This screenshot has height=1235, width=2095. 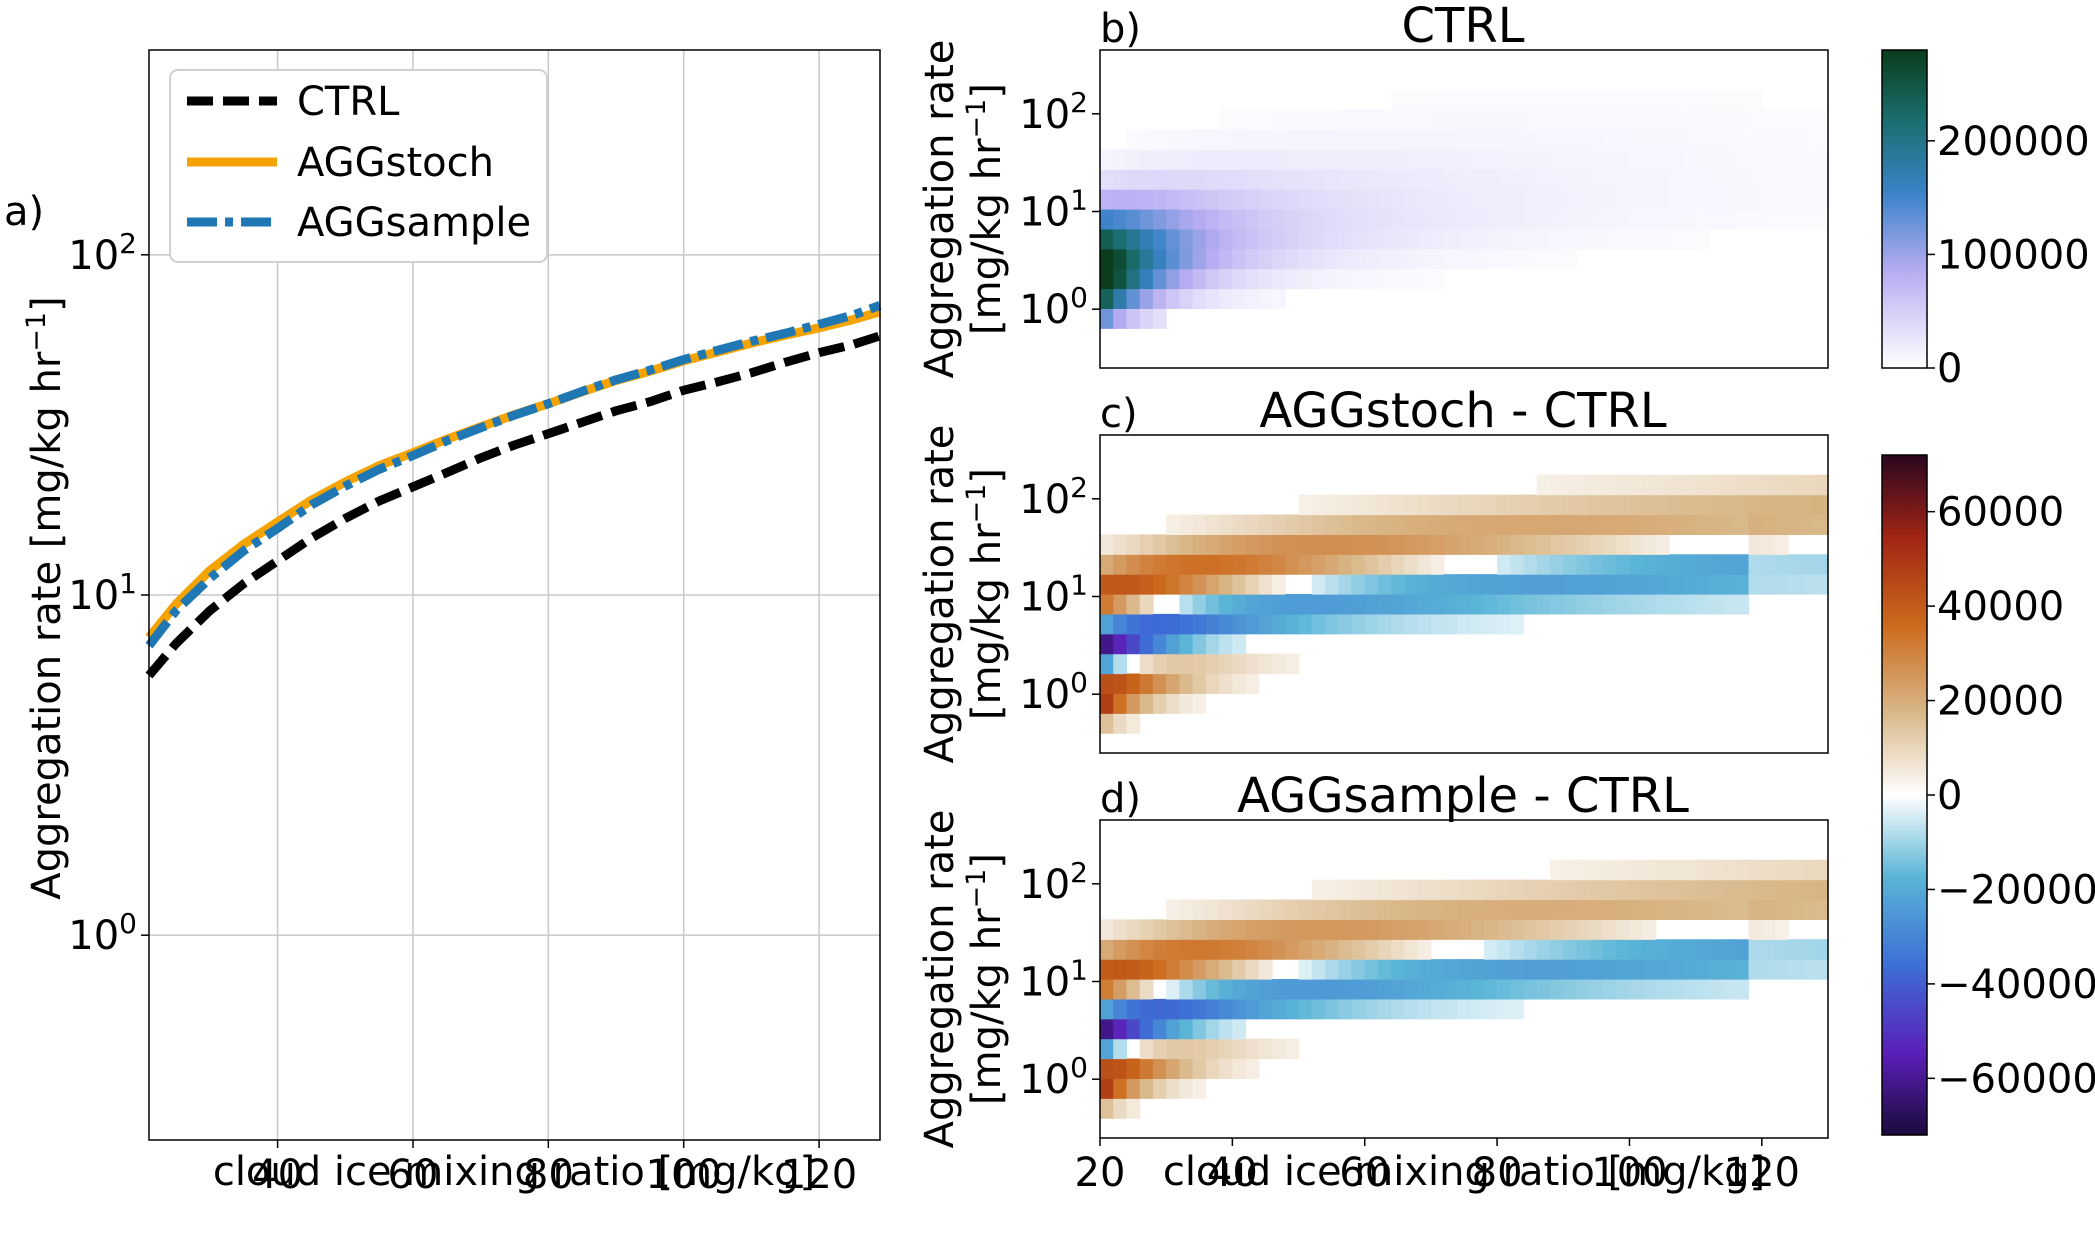 What do you see at coordinates (1232, 1173) in the screenshot?
I see `panel-d-x-tick-label: 40` at bounding box center [1232, 1173].